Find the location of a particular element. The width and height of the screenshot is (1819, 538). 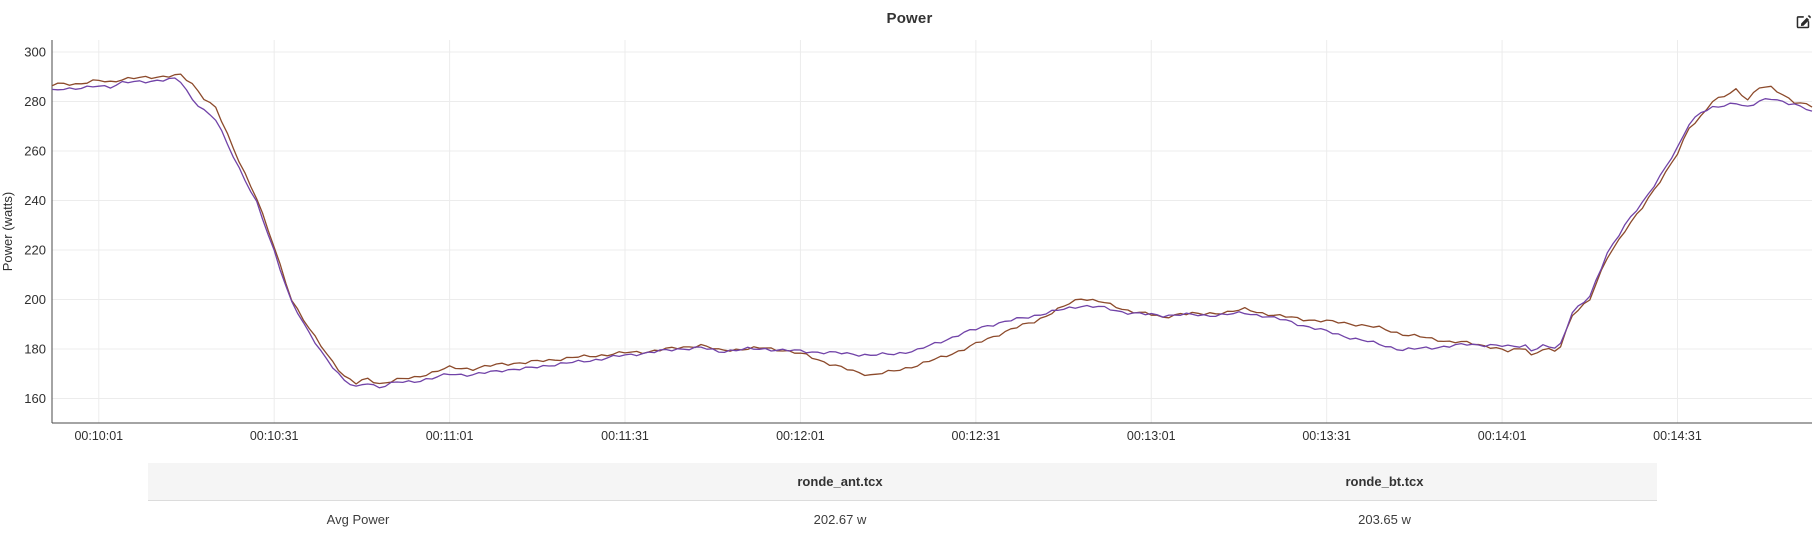

avg-power-value-ant: 202.67 w is located at coordinates (840, 519).